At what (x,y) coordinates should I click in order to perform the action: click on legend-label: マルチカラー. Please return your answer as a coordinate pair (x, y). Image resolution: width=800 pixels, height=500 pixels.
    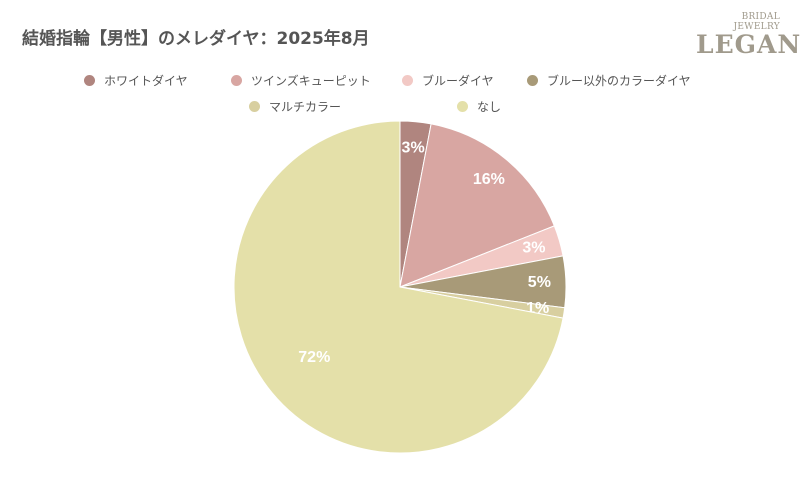
    Looking at the image, I should click on (305, 107).